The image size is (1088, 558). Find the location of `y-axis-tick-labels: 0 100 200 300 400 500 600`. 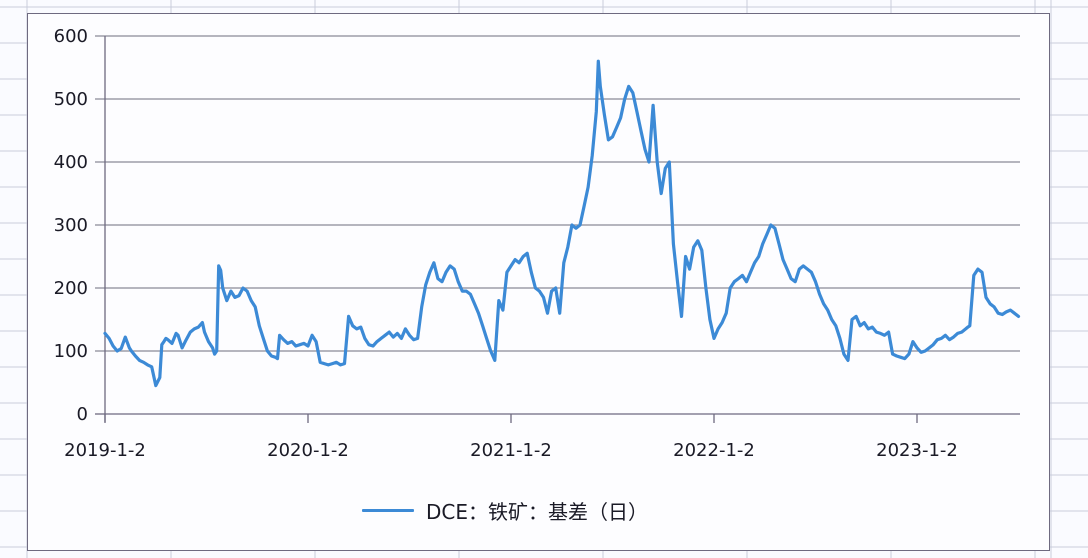

y-axis-tick-labels: 0 100 200 300 400 500 600 is located at coordinates (71, 225).